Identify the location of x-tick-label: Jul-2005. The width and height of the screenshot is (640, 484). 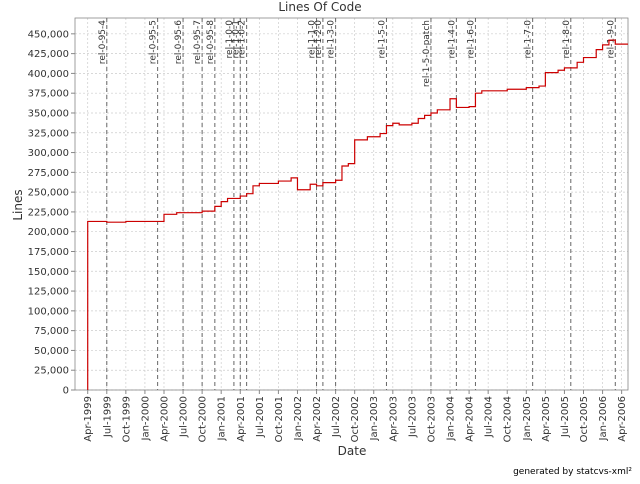
(565, 417).